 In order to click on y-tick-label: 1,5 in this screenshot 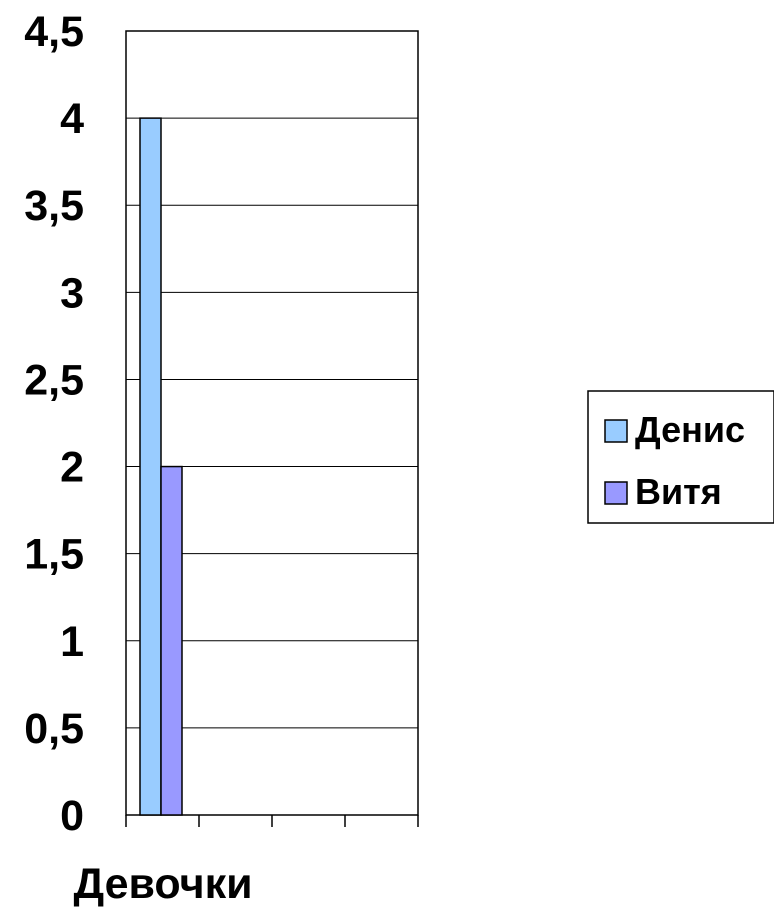, I will do `click(54, 555)`.